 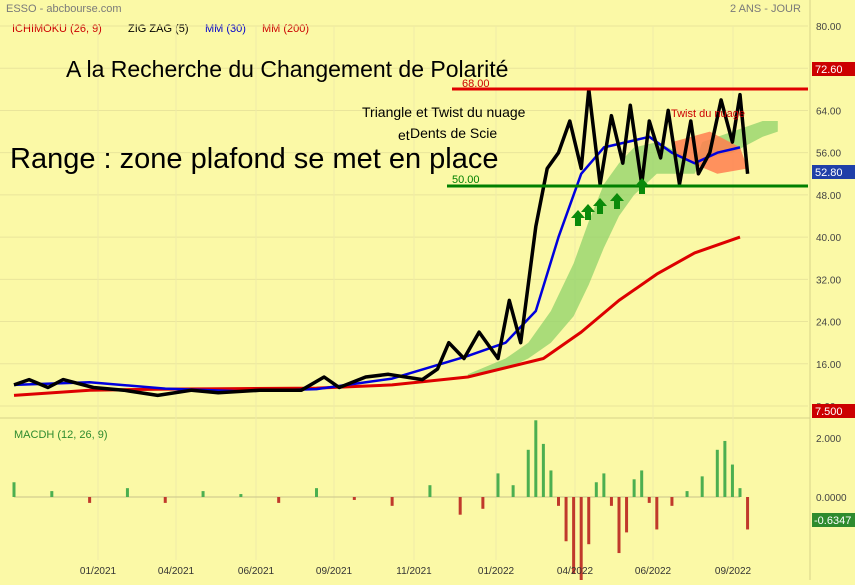 What do you see at coordinates (476, 84) in the screenshot?
I see `resistance-label: 68.00` at bounding box center [476, 84].